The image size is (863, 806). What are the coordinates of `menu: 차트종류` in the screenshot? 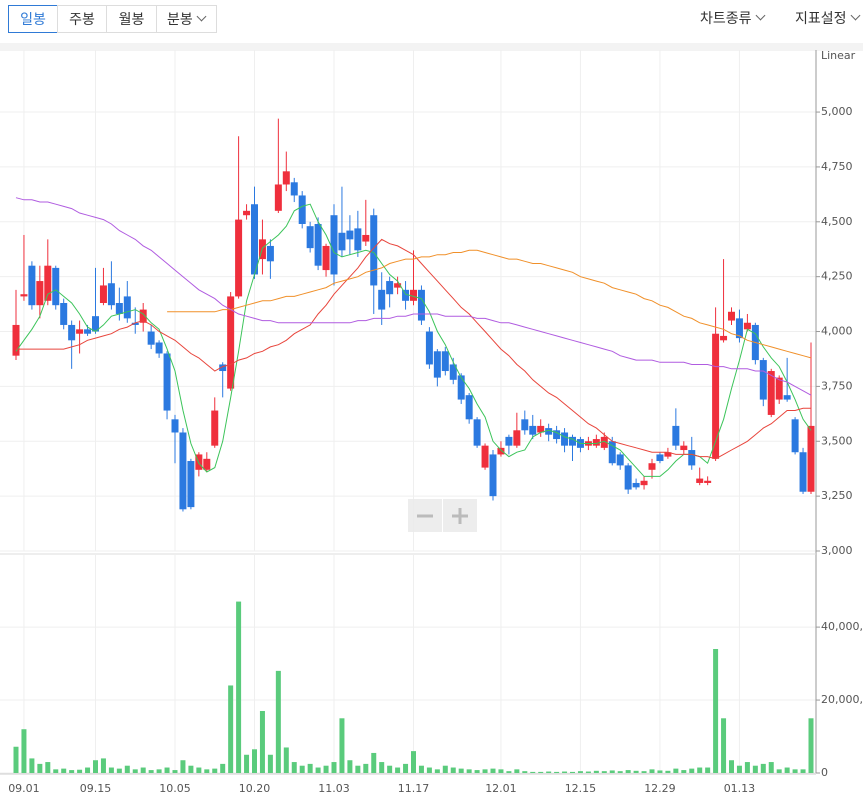 It's located at (732, 19).